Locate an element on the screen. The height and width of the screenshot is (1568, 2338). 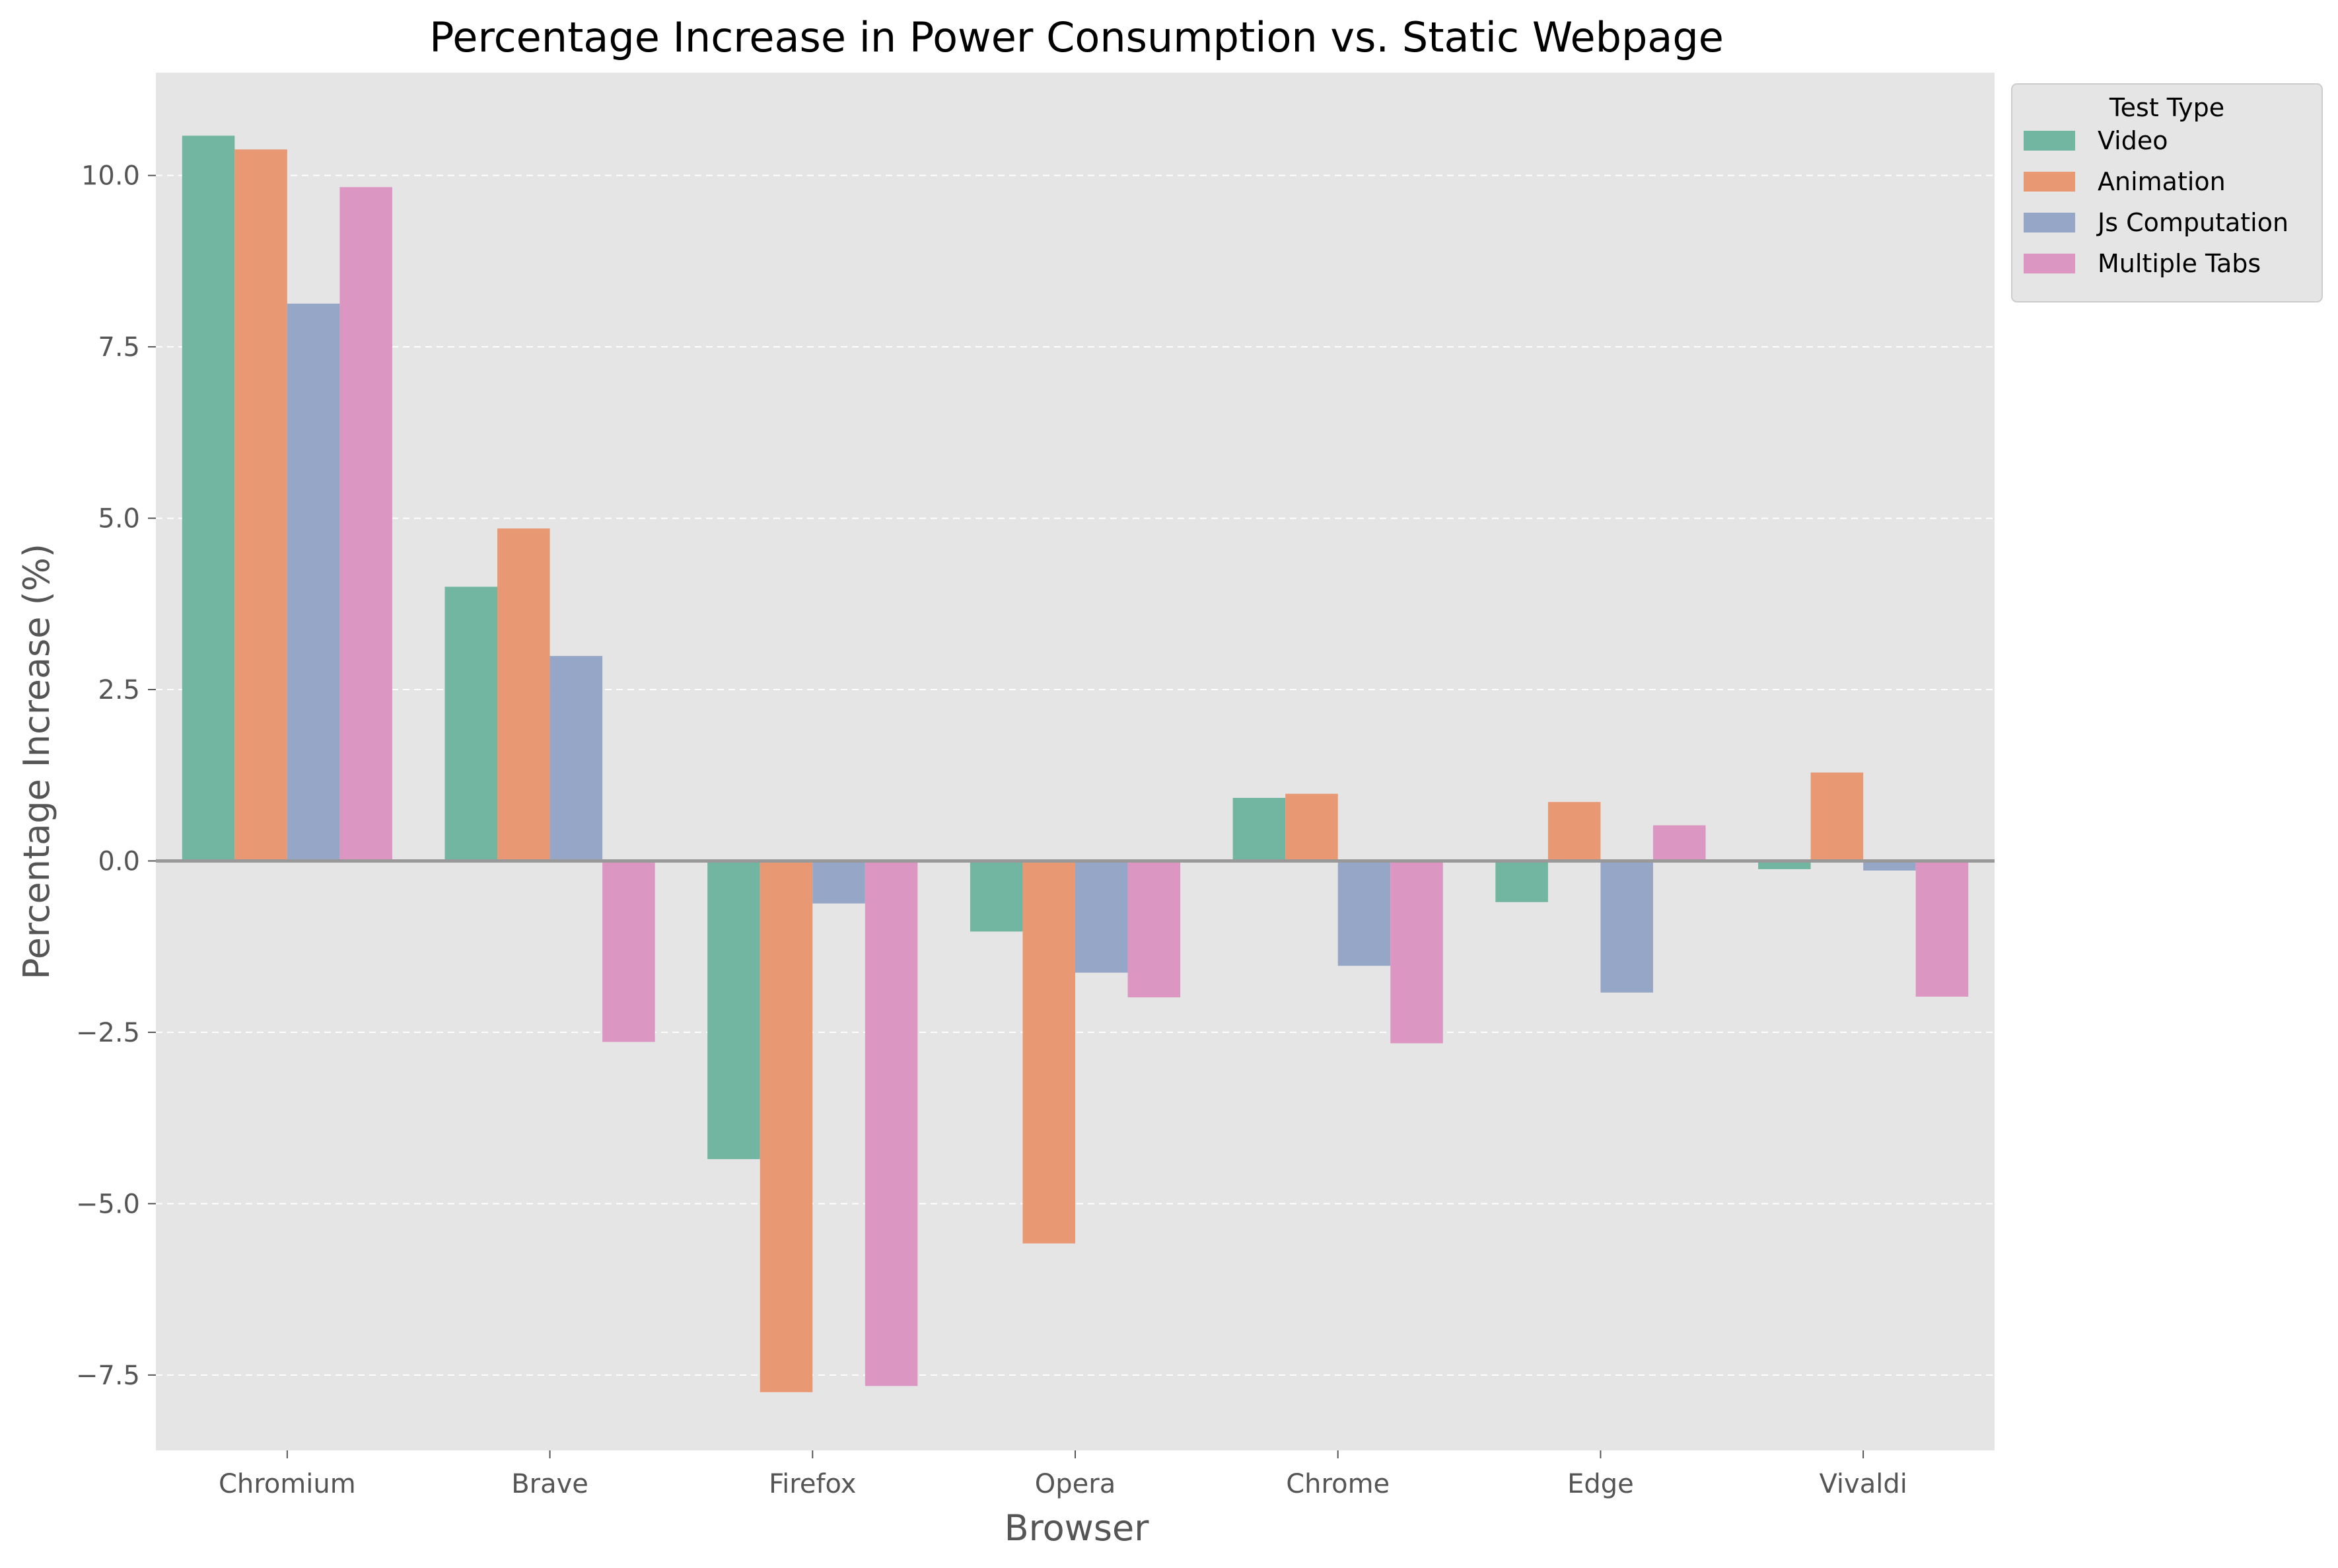
legend-label: Video is located at coordinates (2133, 140).